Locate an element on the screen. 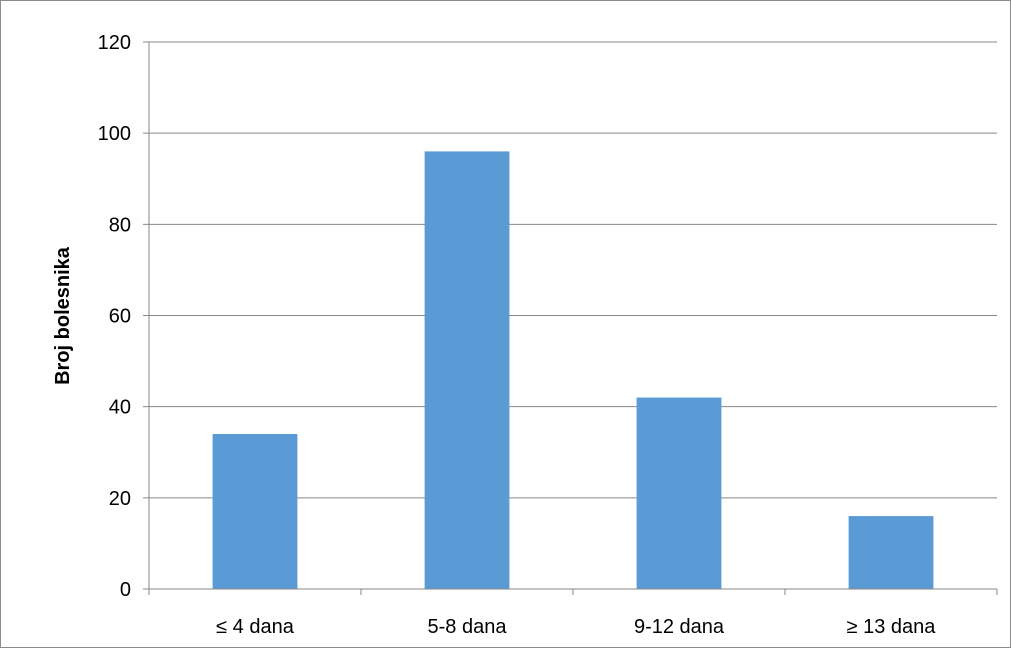 This screenshot has width=1011, height=649. y-tick-label: 80 is located at coordinates (120, 225).